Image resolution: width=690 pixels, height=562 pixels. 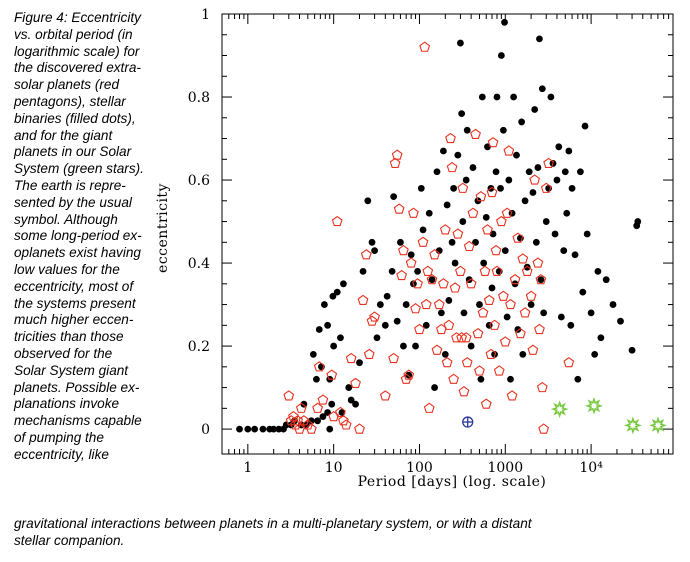 I want to click on y-tick-label: 1, so click(x=205, y=15).